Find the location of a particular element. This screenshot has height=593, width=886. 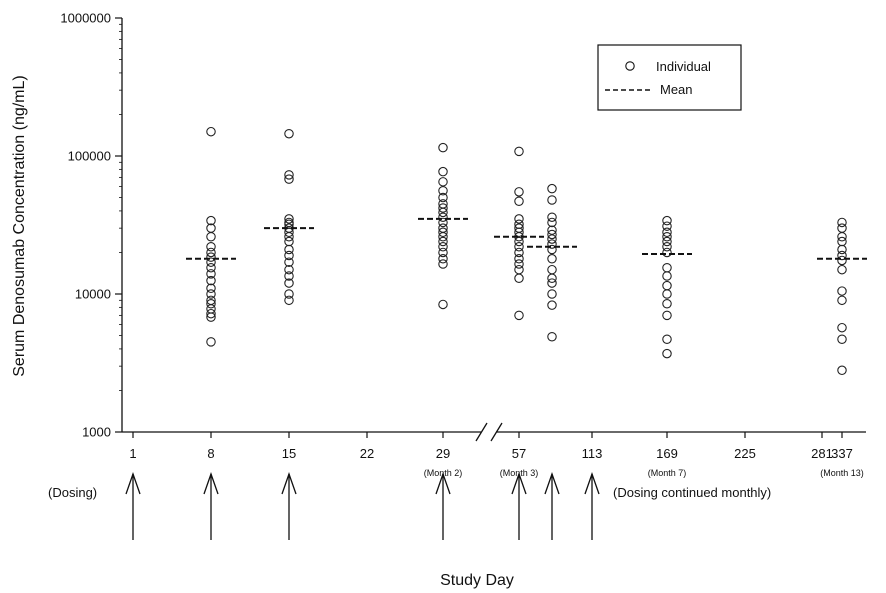

legend-individual-label: Individual is located at coordinates (683, 66).